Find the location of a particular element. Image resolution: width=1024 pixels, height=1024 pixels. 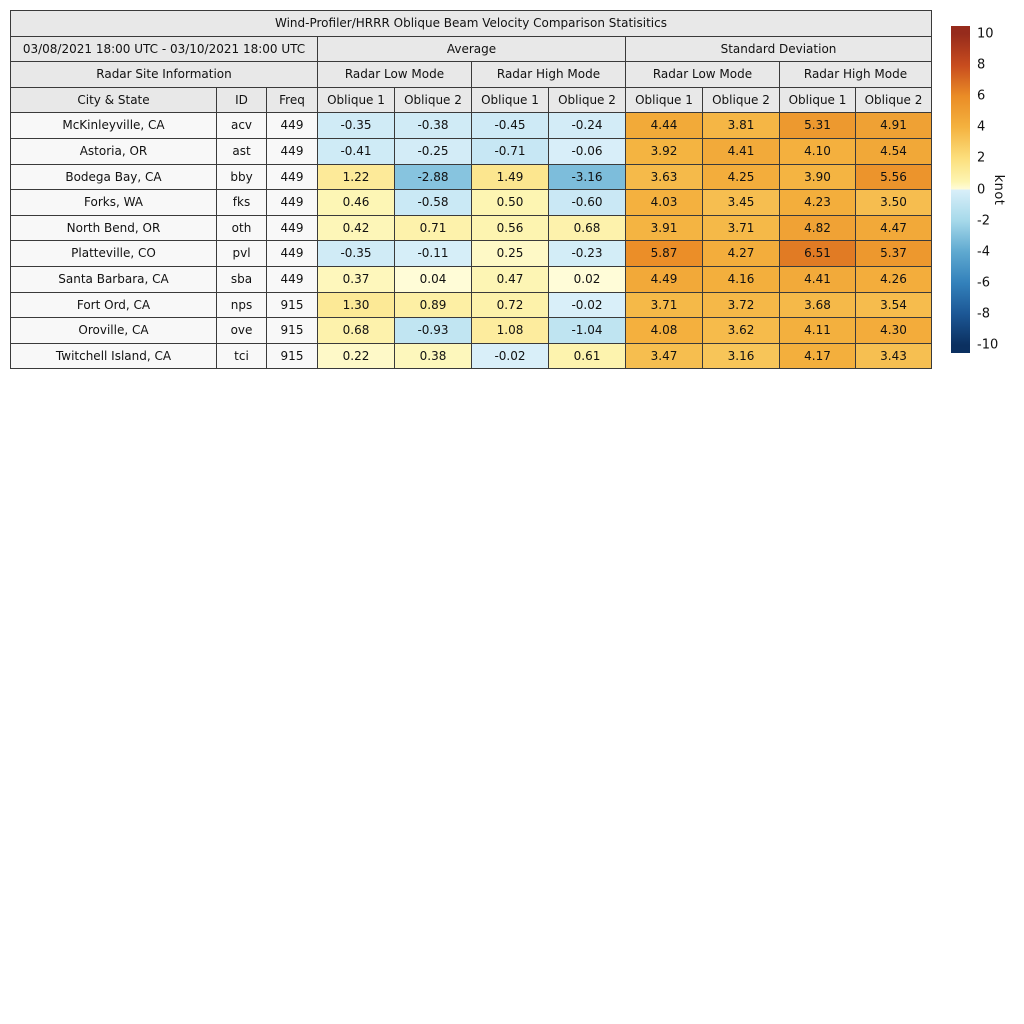

value-cell: 5.31 is located at coordinates (817, 125).